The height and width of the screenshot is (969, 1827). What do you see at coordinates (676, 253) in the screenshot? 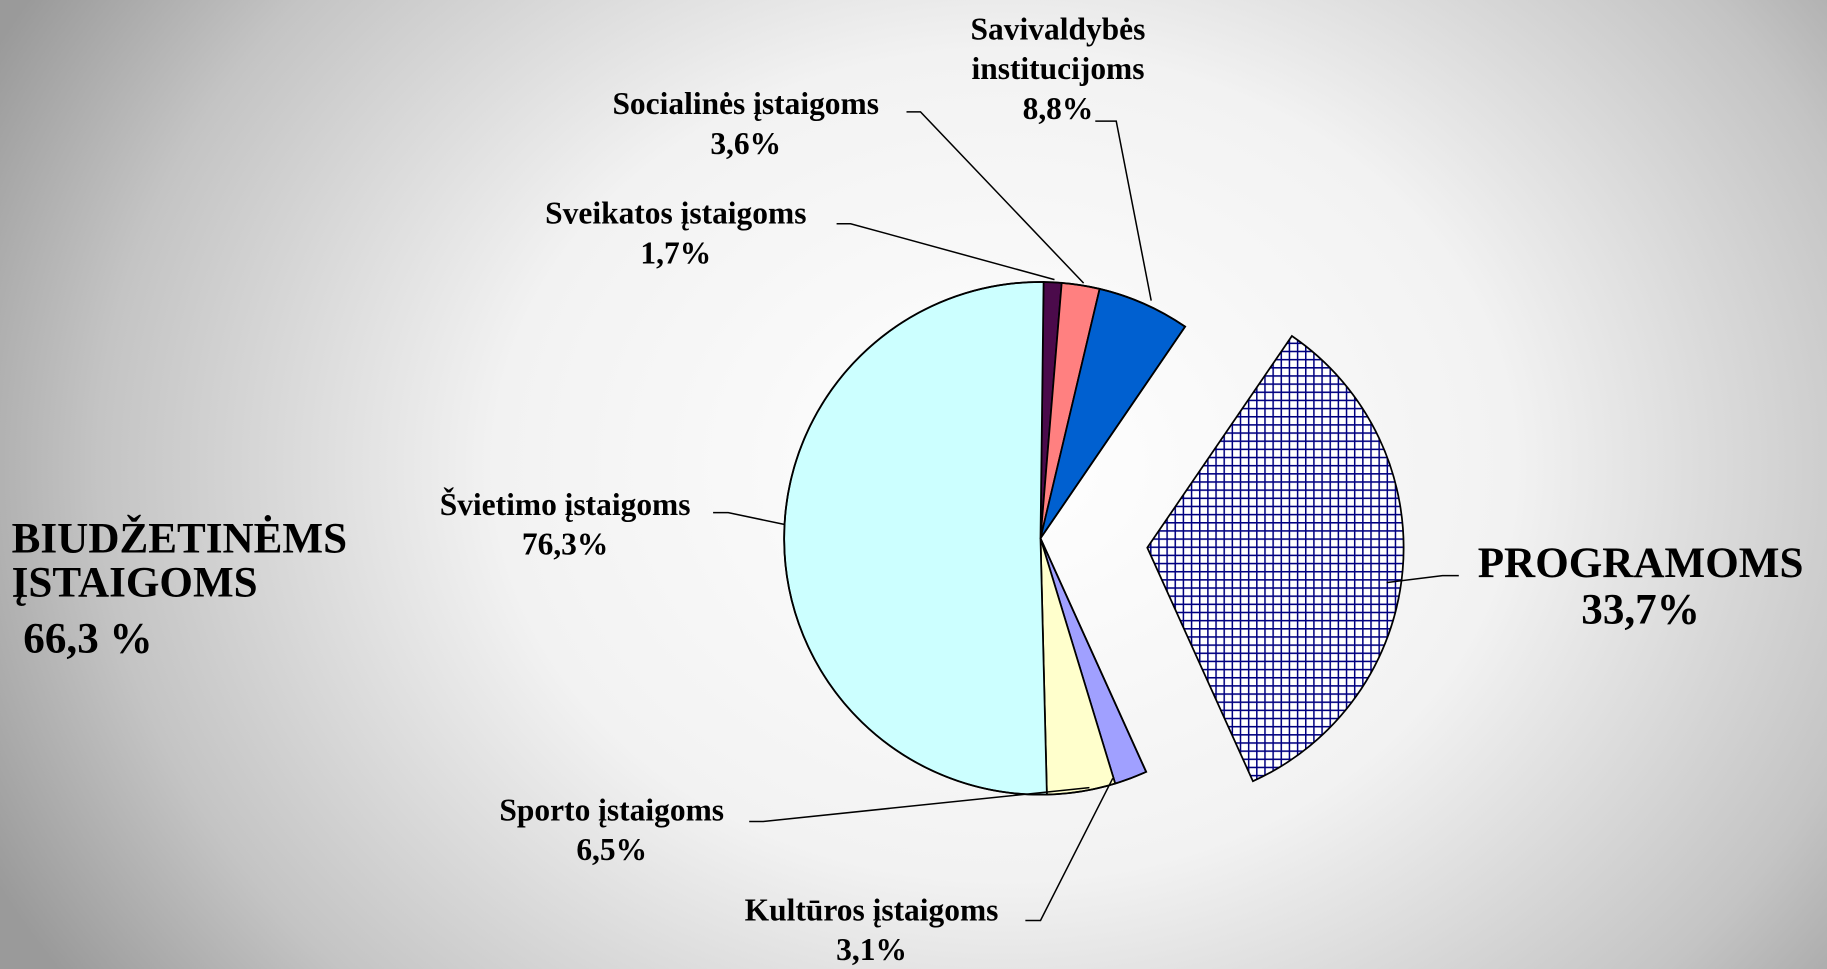
I see `slice-value: 1,7%` at bounding box center [676, 253].